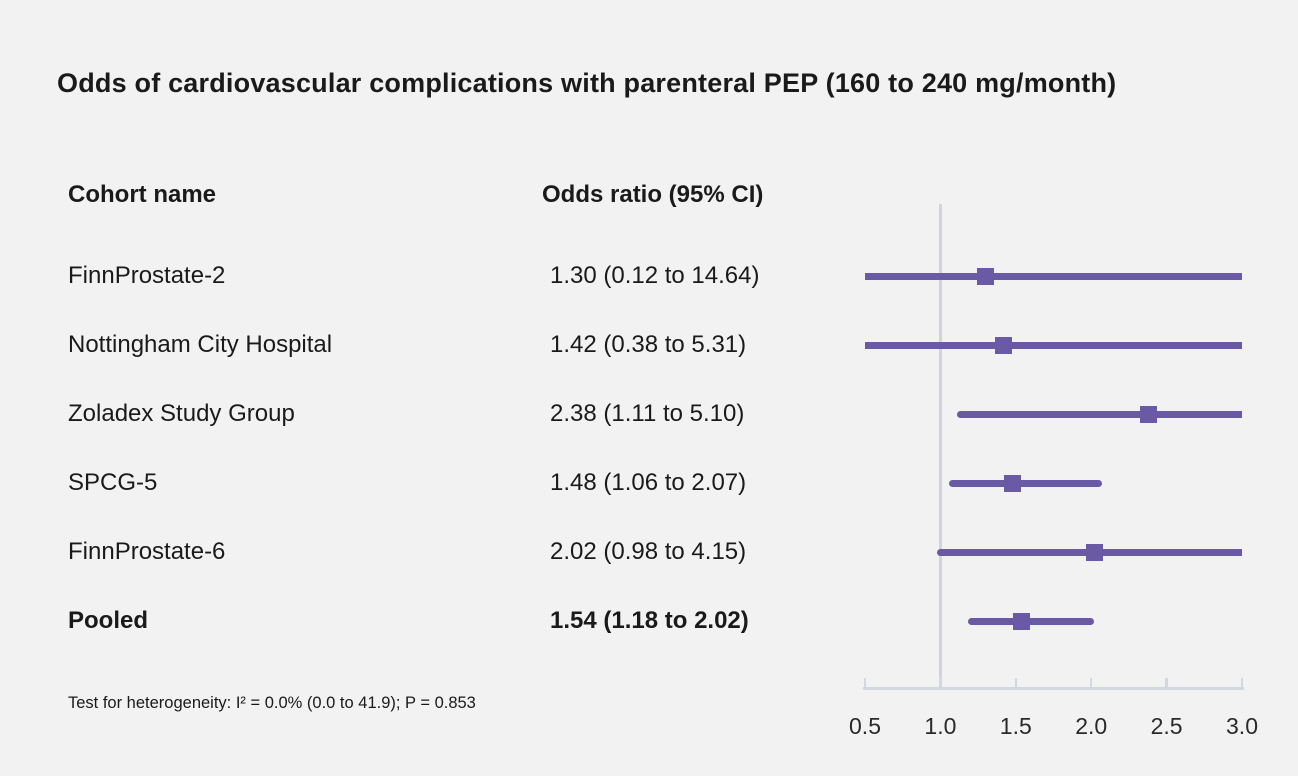 Image resolution: width=1298 pixels, height=776 pixels. Describe the element at coordinates (940, 447) in the screenshot. I see `reference-line` at that location.